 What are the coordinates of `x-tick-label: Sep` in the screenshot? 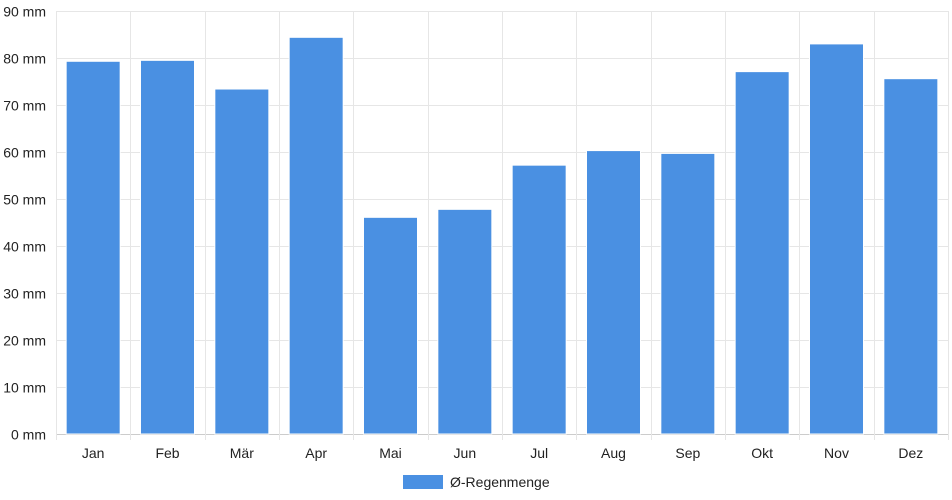 It's located at (687, 453).